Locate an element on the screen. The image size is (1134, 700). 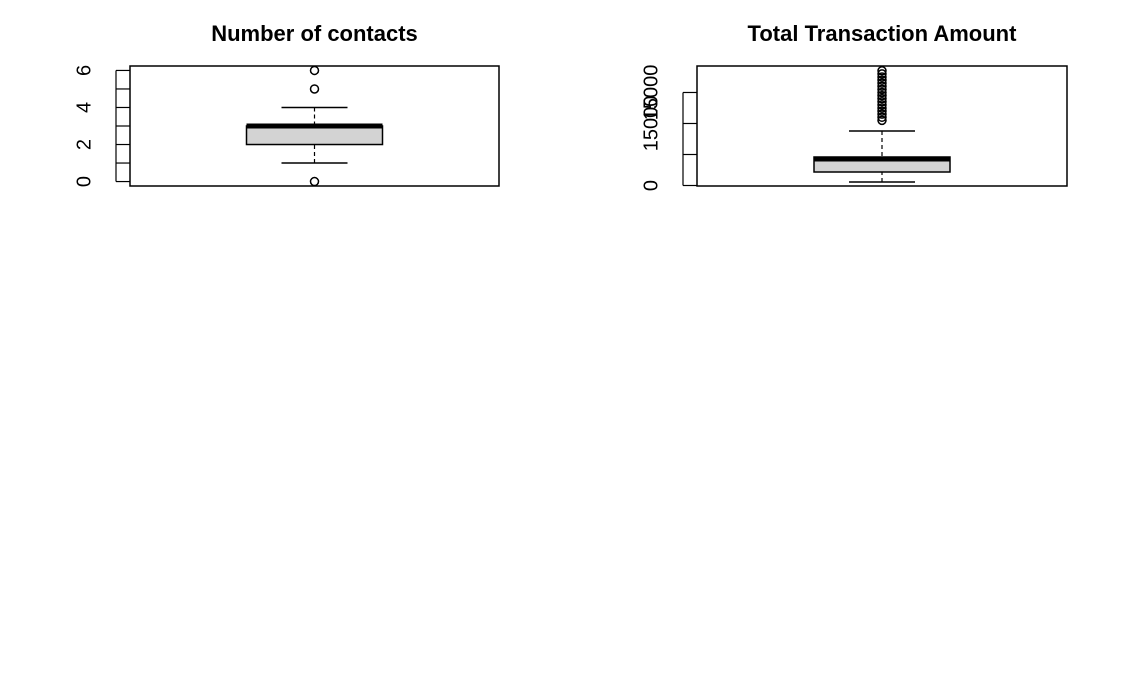
chart-title: Number of contacts is located at coordinates (314, 33).